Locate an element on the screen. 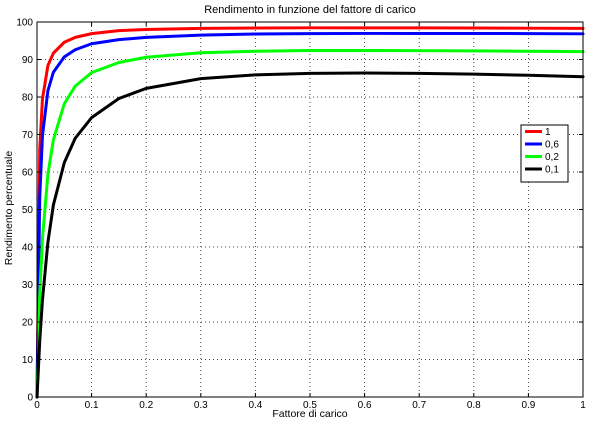 This screenshot has height=430, width=605. y-tick-label: 60 is located at coordinates (28, 173).